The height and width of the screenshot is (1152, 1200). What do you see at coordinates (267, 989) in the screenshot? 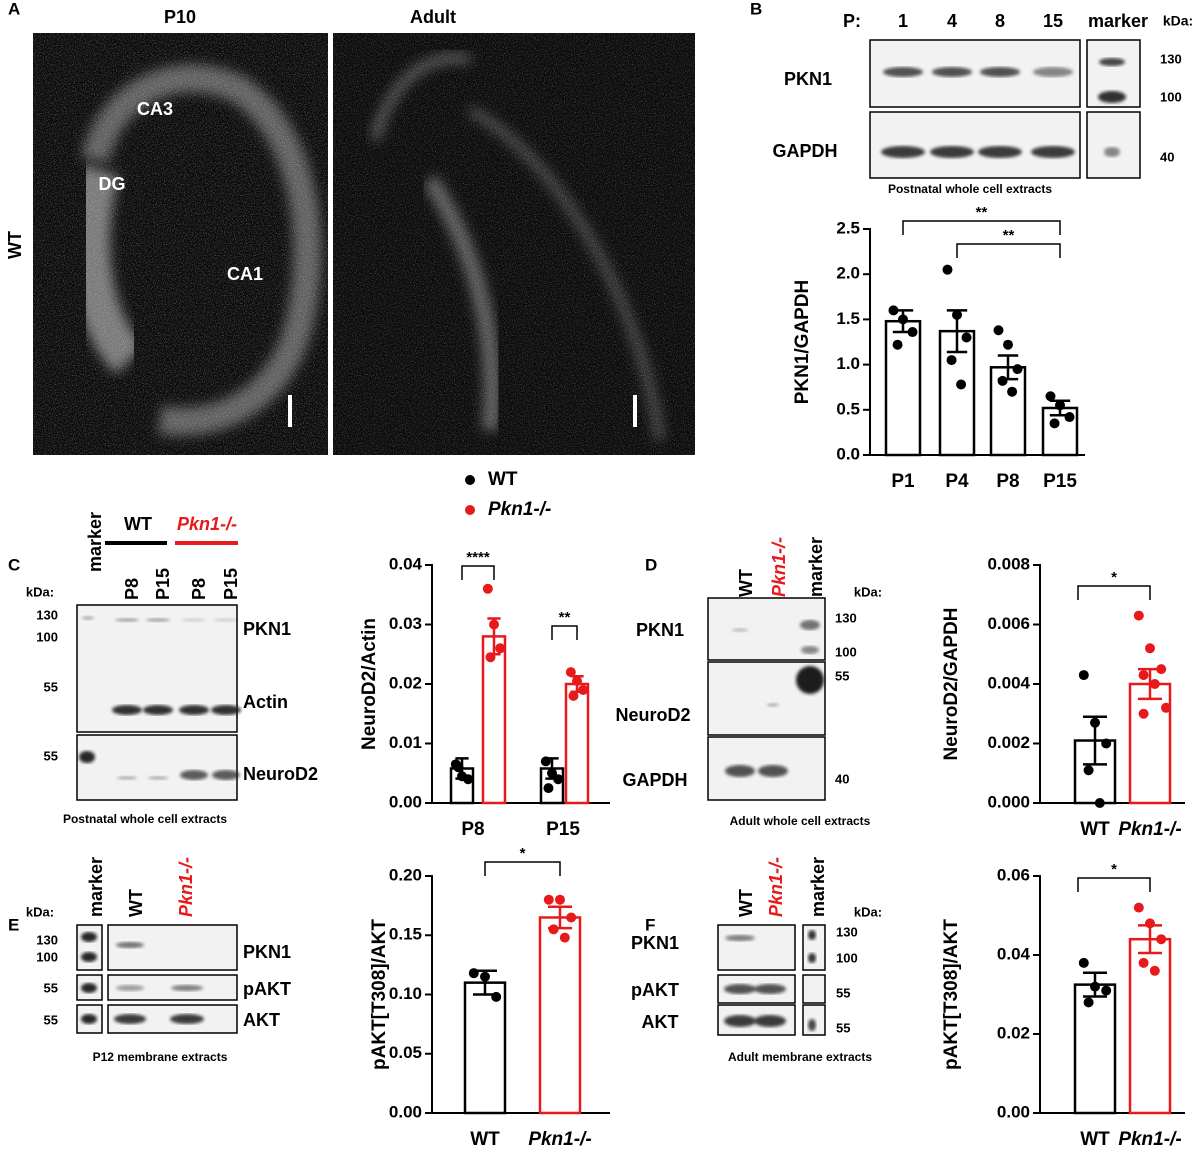
I see `band-label: pAKT` at bounding box center [267, 989].